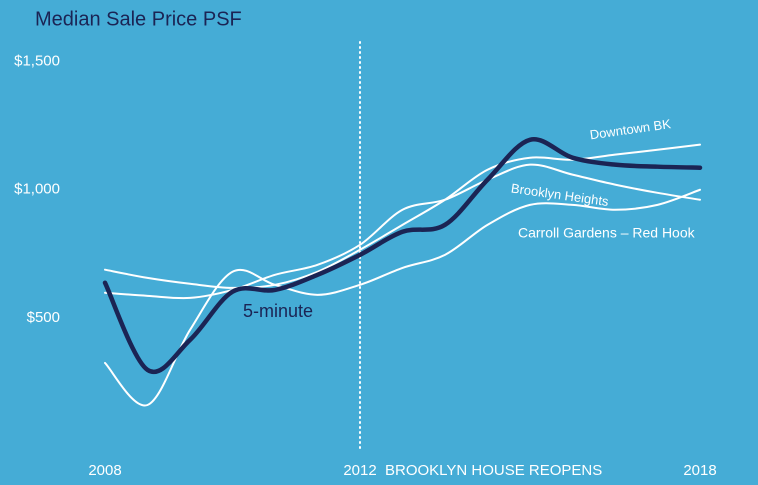 This screenshot has height=485, width=758. What do you see at coordinates (138, 19) in the screenshot?
I see `chart-title: Median Sale Price PSF` at bounding box center [138, 19].